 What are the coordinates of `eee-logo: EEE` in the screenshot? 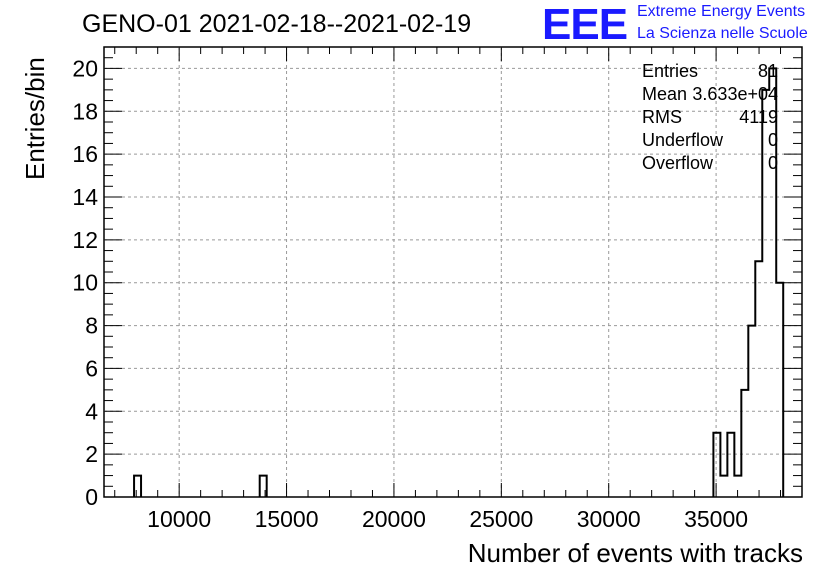 It's located at (585, 24).